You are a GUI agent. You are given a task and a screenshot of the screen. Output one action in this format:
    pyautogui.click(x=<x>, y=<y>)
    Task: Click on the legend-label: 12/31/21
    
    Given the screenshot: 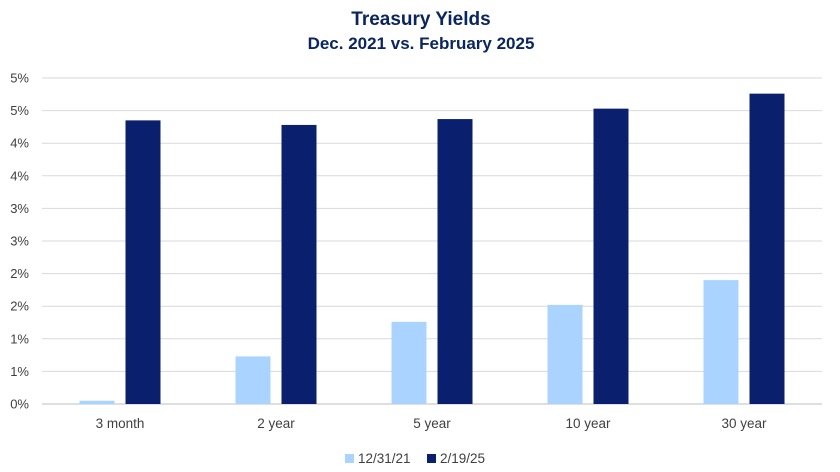 What is the action you would take?
    pyautogui.click(x=384, y=458)
    